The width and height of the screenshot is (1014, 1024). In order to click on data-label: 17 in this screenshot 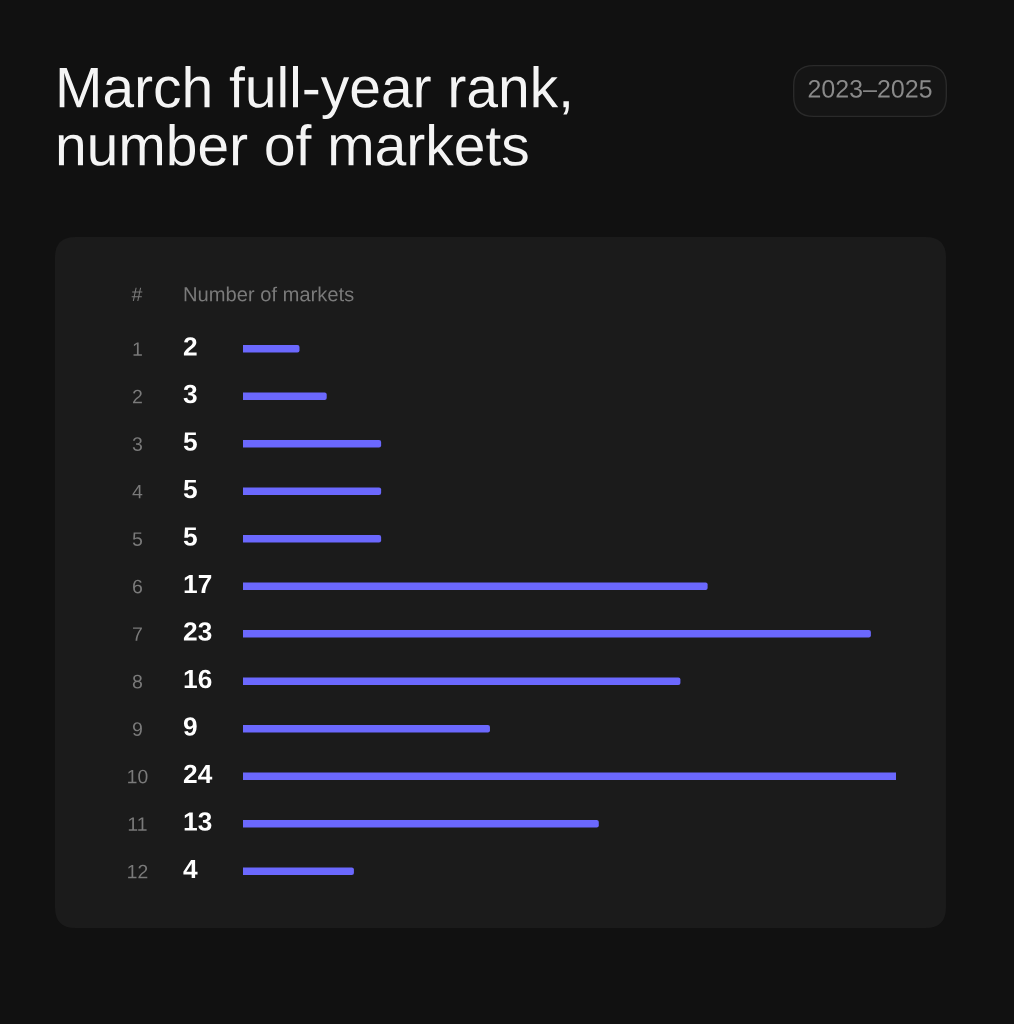, I will do `click(198, 584)`.